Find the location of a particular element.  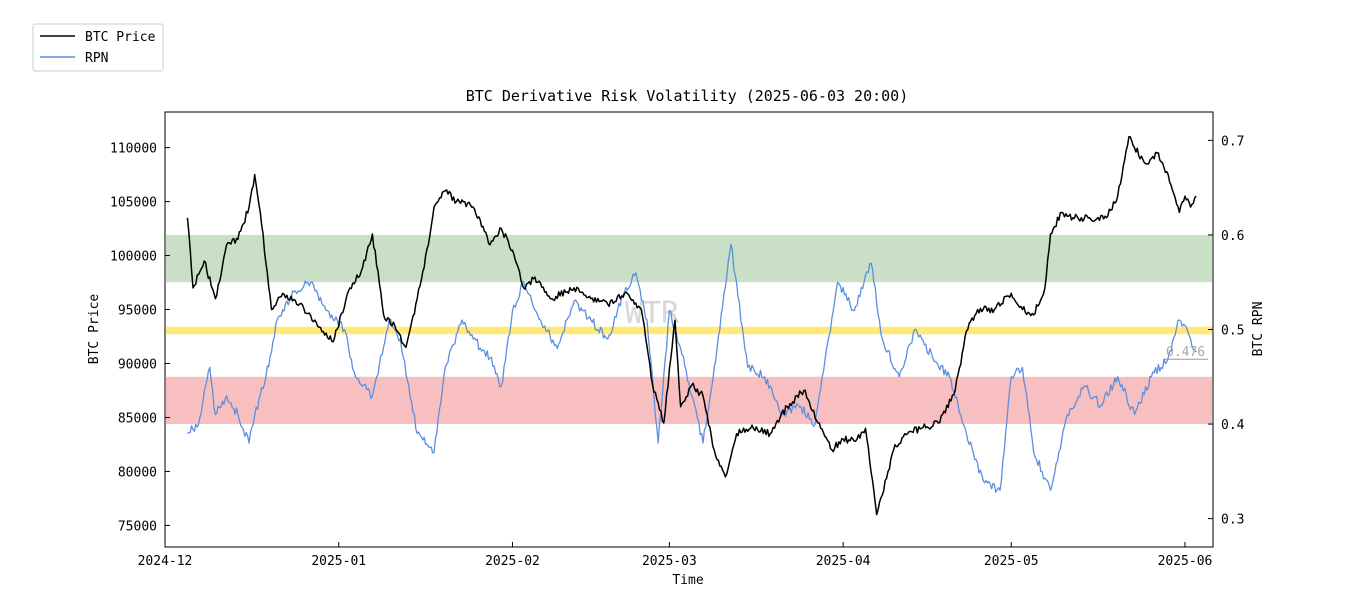

x-tick-label: 2025-06 is located at coordinates (1185, 561).